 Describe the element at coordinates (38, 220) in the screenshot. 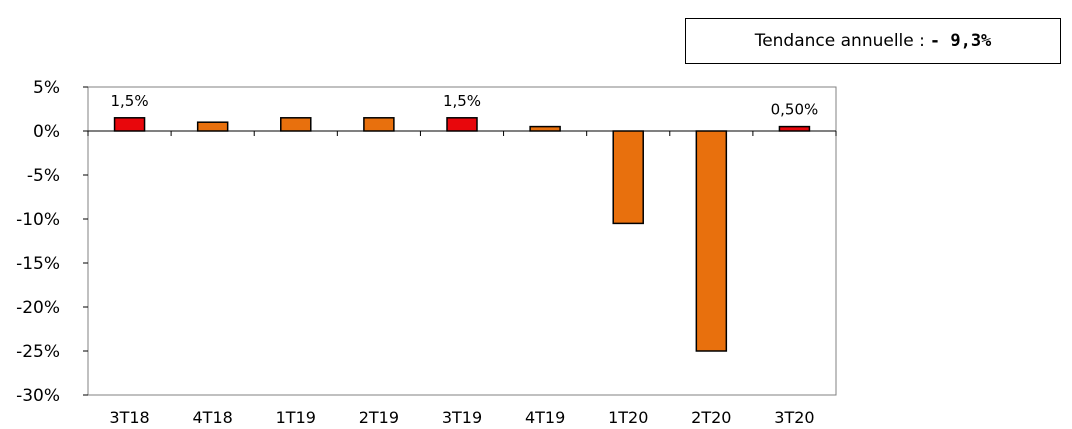

I see `y-tick-label: -10%` at that location.